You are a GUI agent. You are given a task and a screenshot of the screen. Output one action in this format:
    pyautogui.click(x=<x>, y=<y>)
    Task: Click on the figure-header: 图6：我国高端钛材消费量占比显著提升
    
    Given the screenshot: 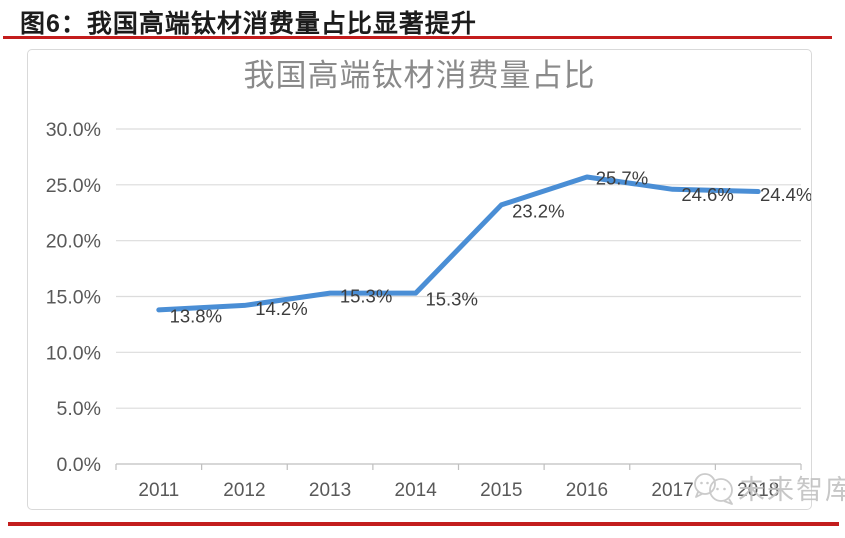 What is the action you would take?
    pyautogui.click(x=248, y=22)
    